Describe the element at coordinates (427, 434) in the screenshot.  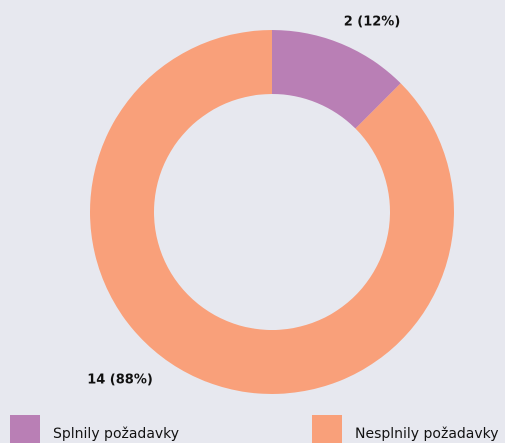
I see `legend-label: Nesplnily požadavky` at that location.